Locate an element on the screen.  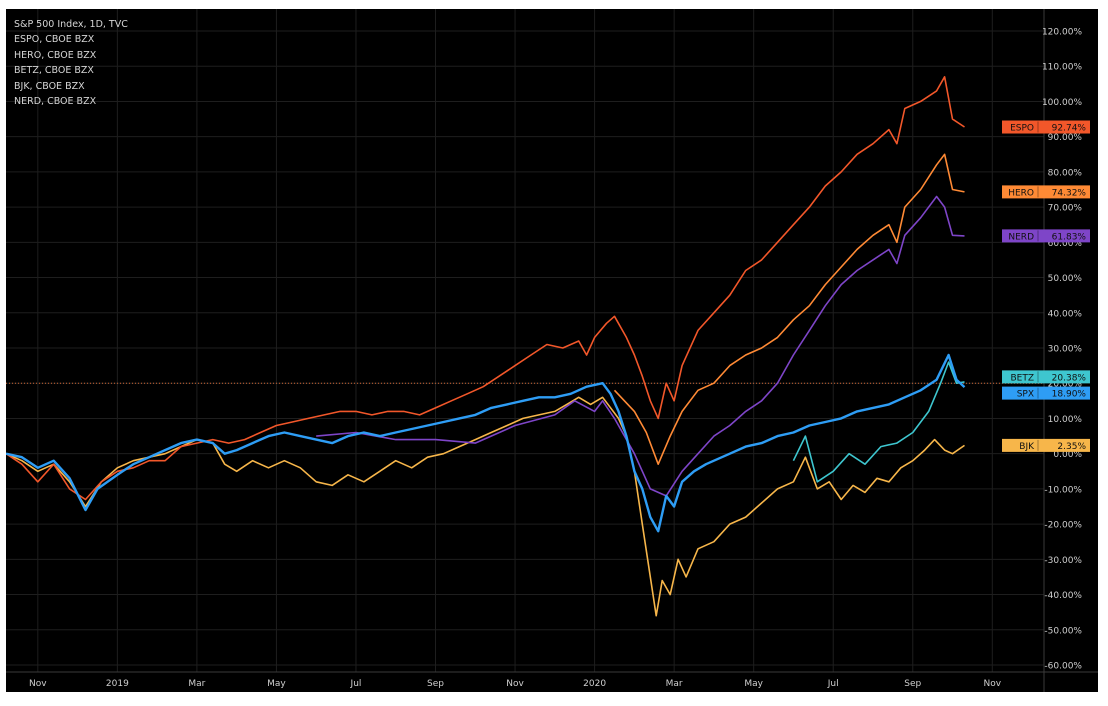
end-tag-hero: 74.32% HERO is located at coordinates (1046, 192).